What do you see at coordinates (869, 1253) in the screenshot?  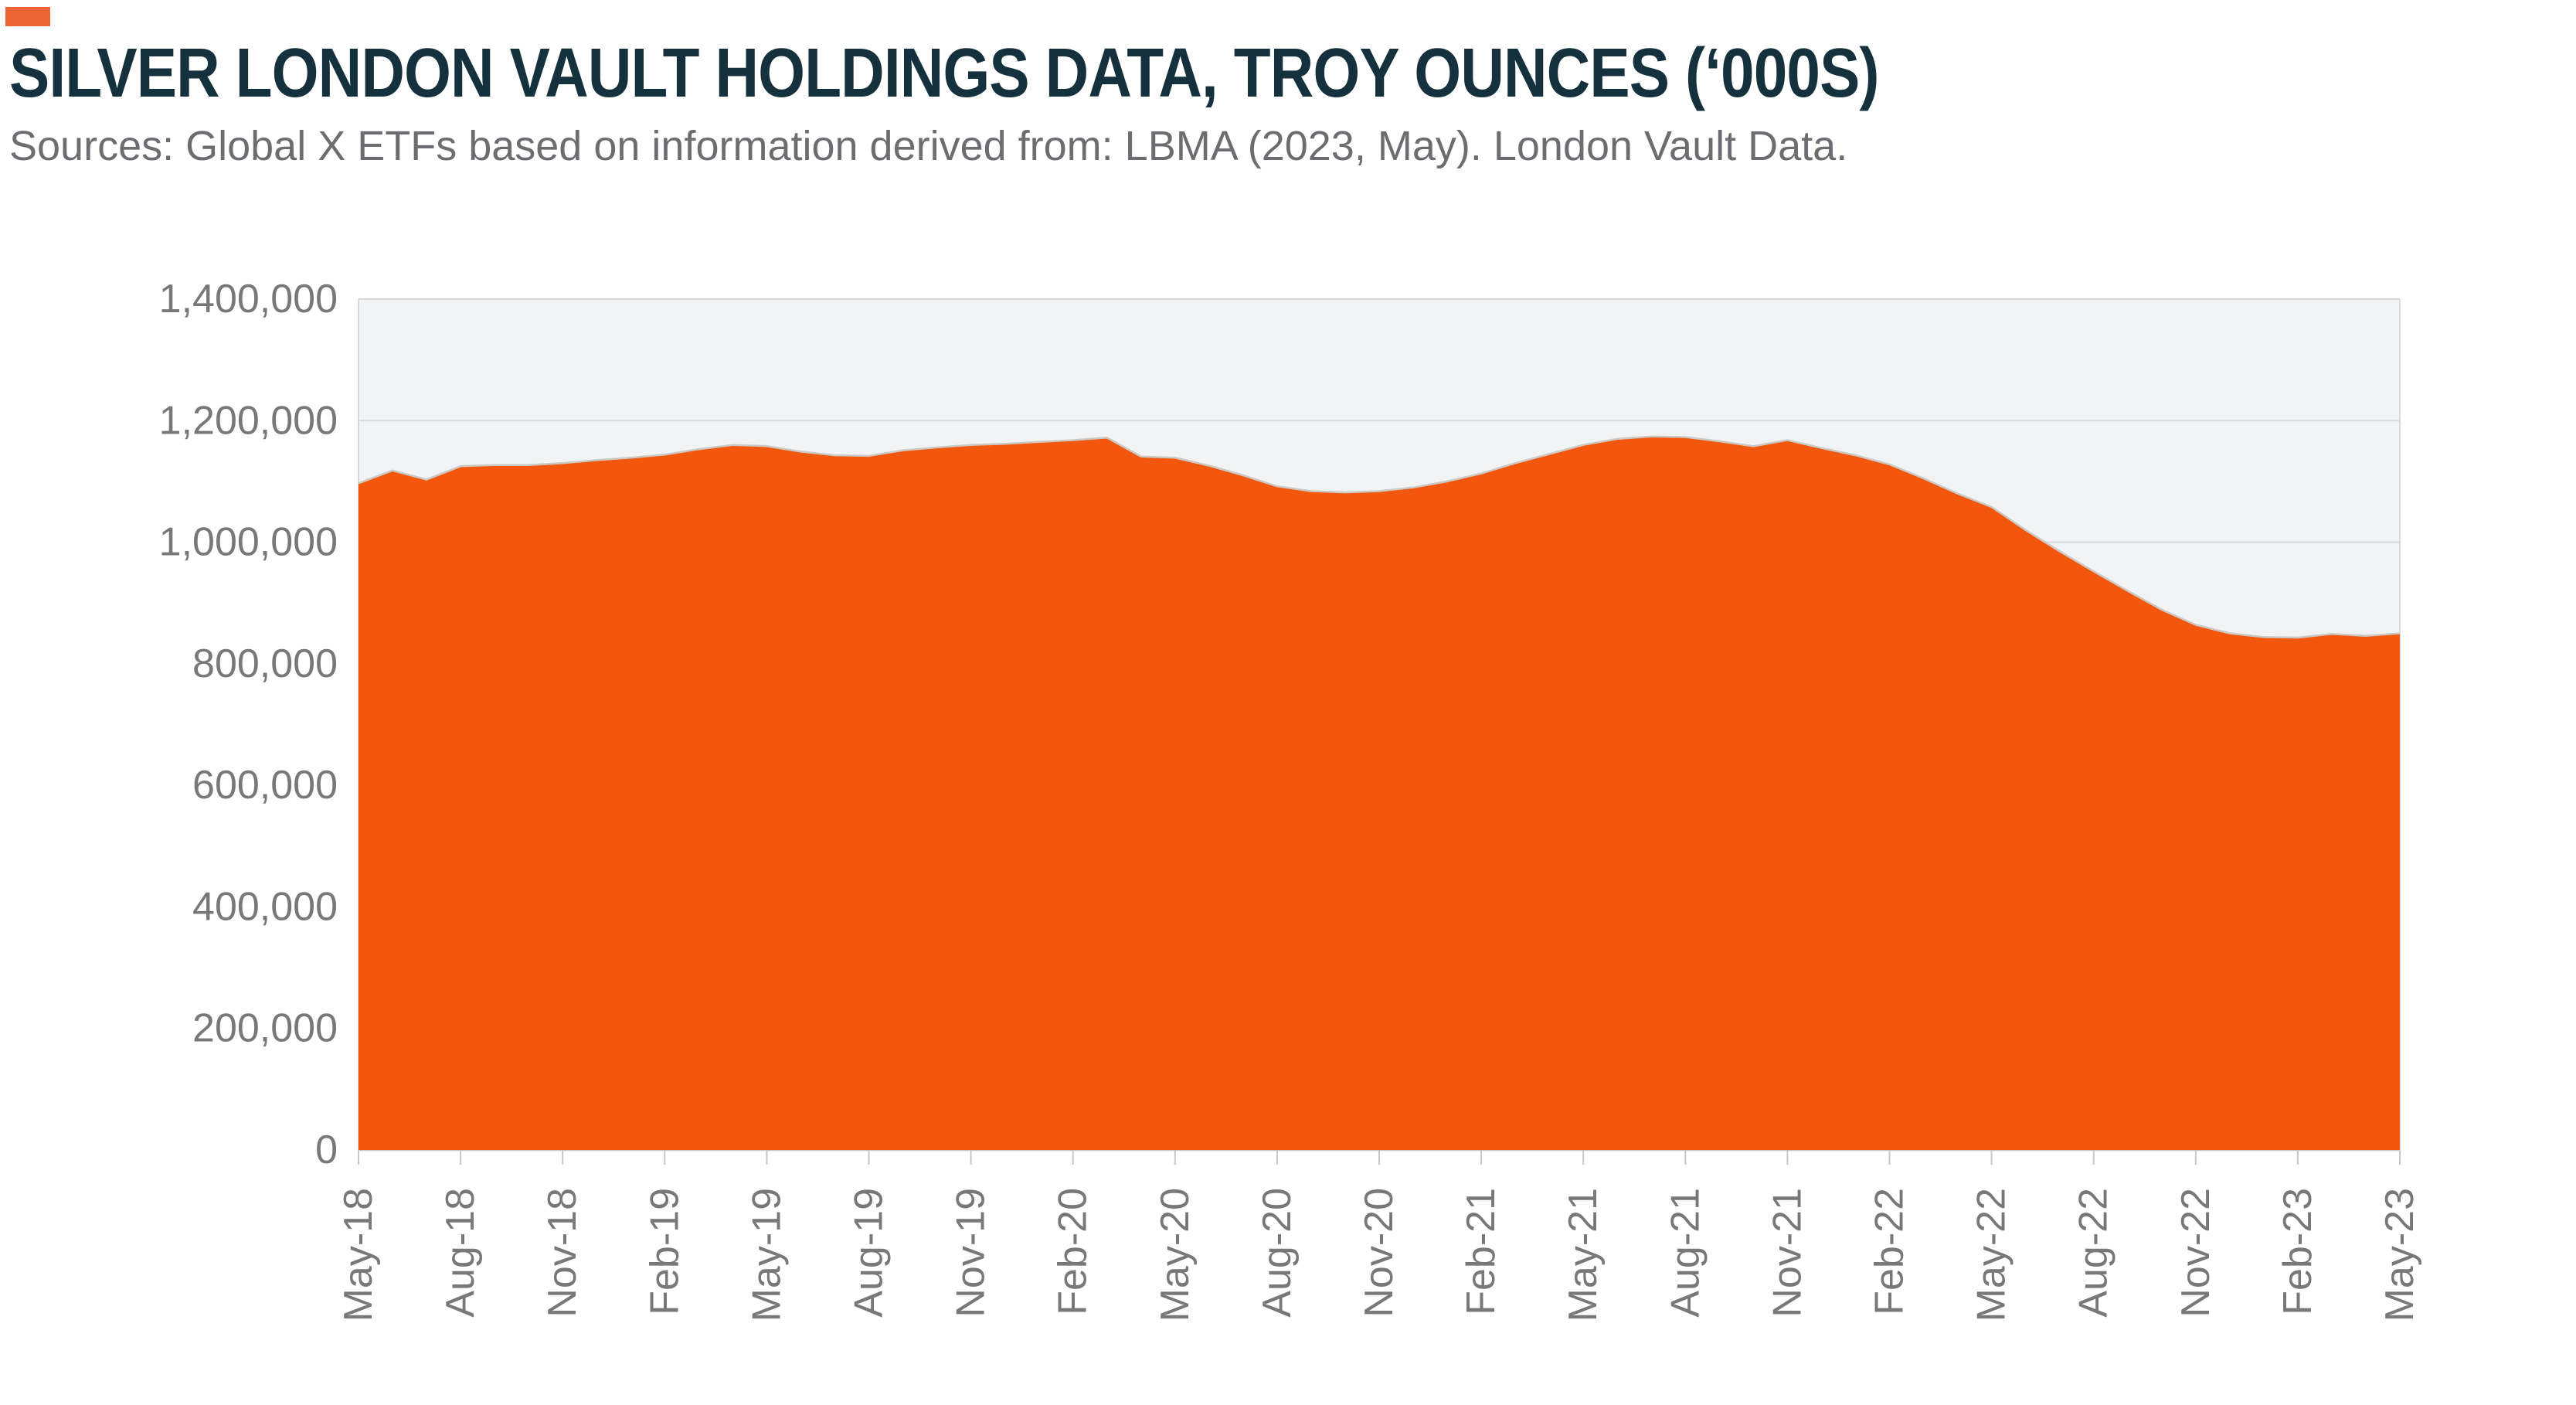 I see `x-axis-label: Aug-19` at bounding box center [869, 1253].